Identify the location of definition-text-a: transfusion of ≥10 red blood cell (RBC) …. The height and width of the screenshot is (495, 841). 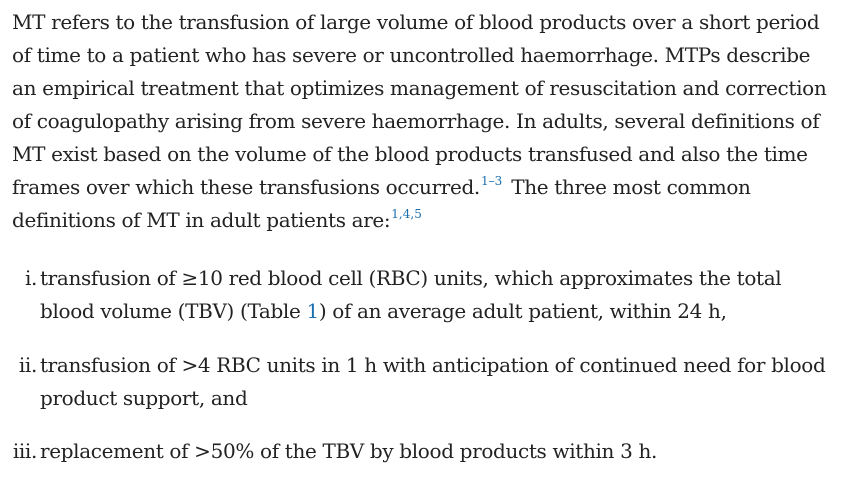
(411, 294).